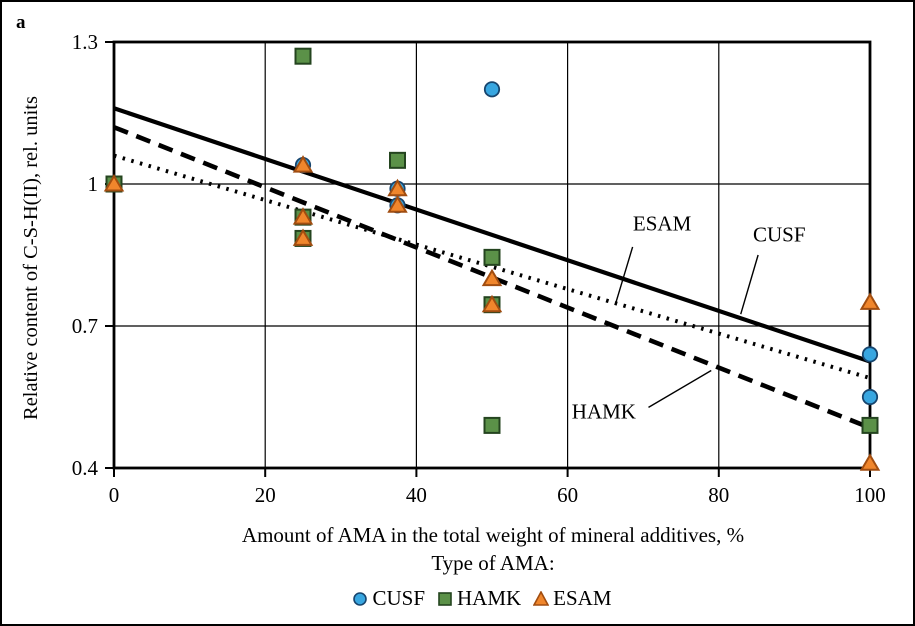 The image size is (915, 626). I want to click on y-tick-label: 0.4, so click(84, 468).